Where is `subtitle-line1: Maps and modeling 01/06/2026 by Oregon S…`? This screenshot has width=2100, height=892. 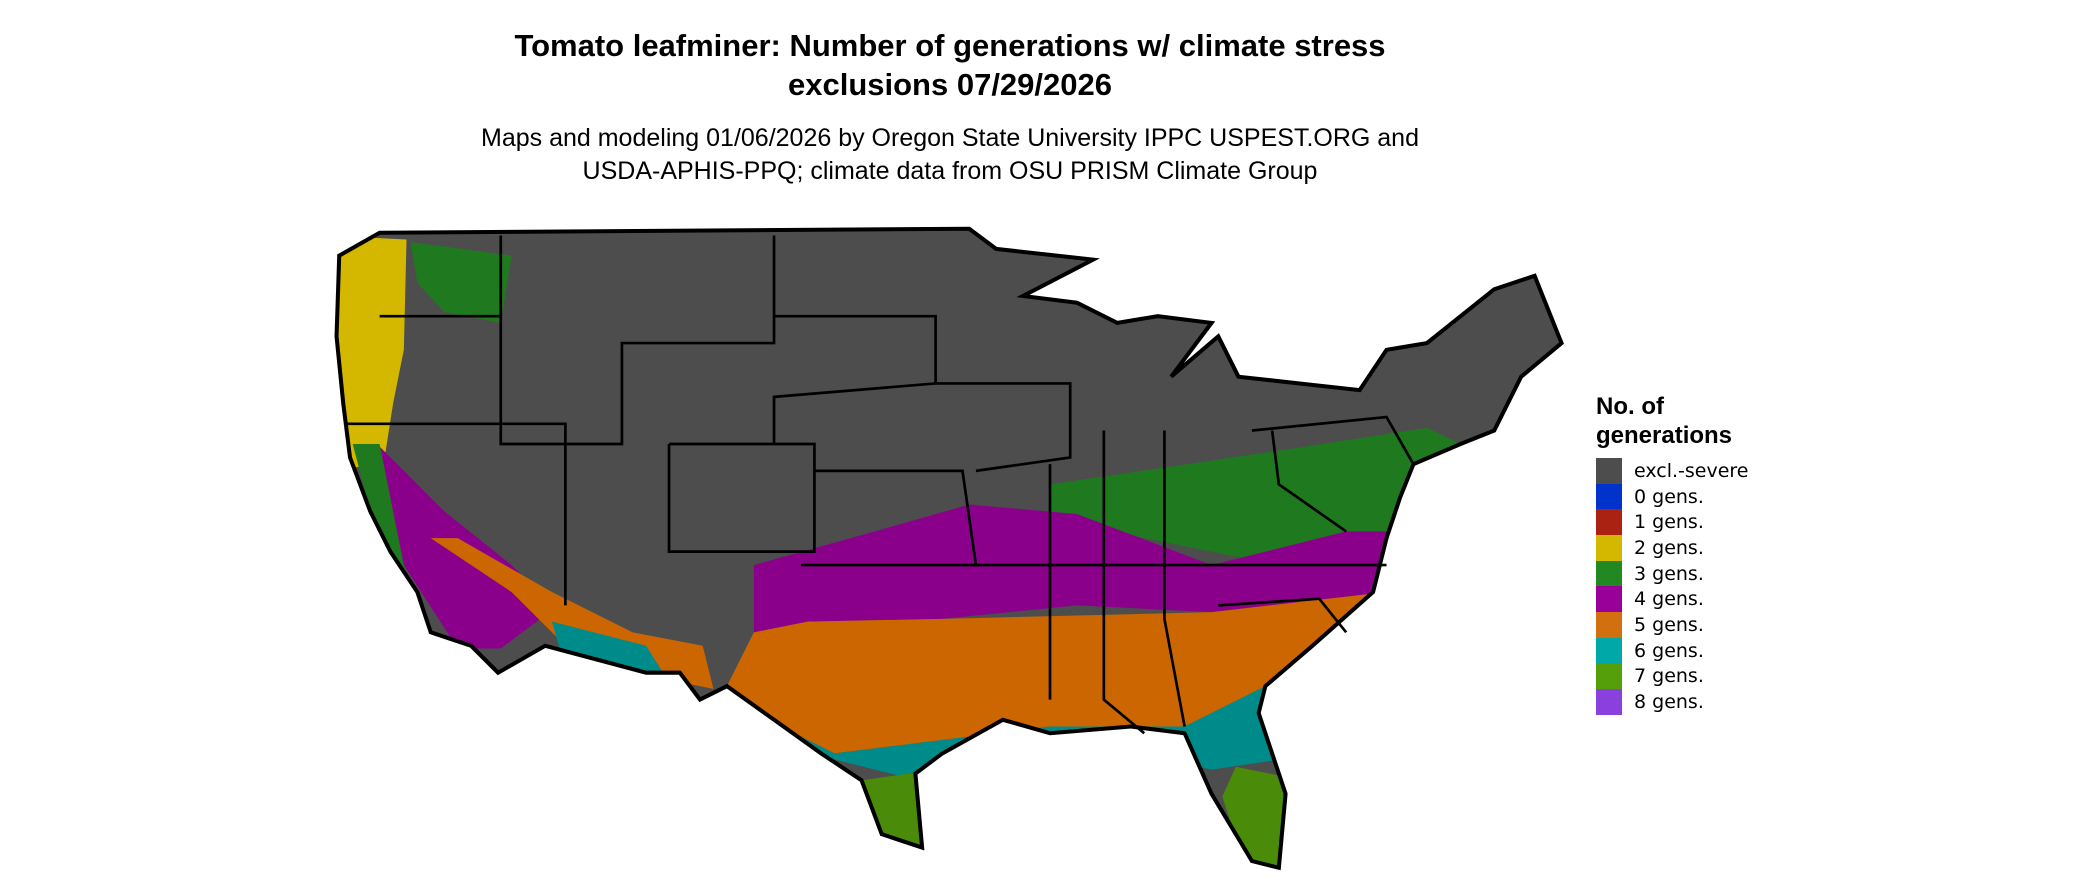
subtitle-line1: Maps and modeling 01/06/2026 by Oregon S… is located at coordinates (950, 138).